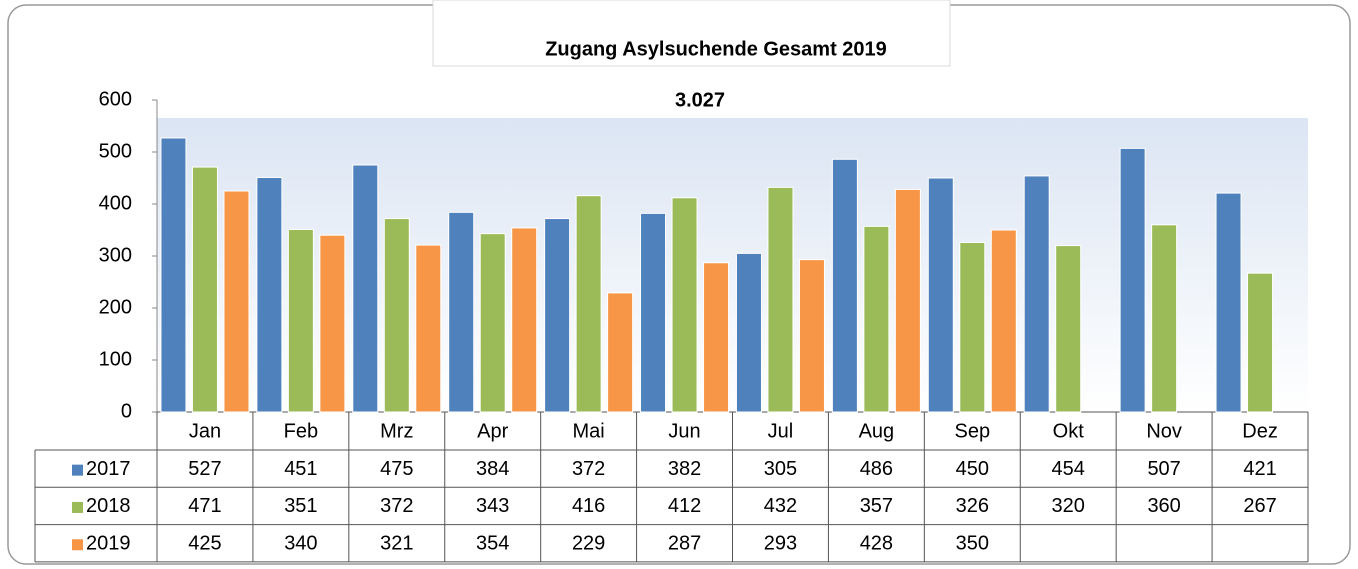  Describe the element at coordinates (589, 431) in the screenshot. I see `x-tick-label: Mai` at that location.